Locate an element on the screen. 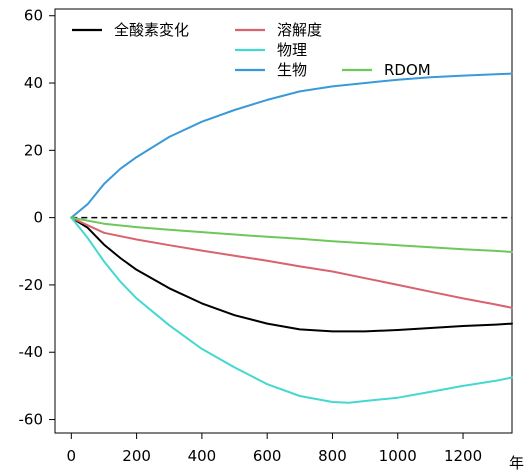  y-tick-label: 60 is located at coordinates (33, 16).